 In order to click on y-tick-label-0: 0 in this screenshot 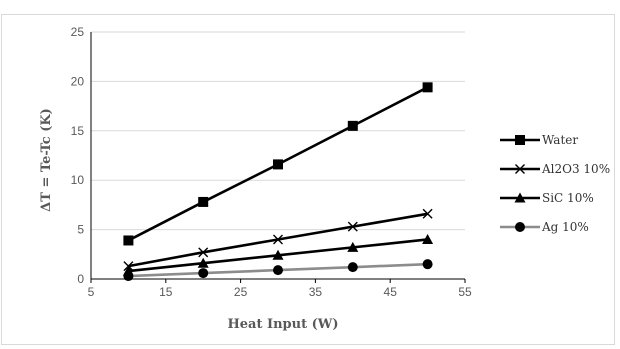, I will do `click(80, 279)`.